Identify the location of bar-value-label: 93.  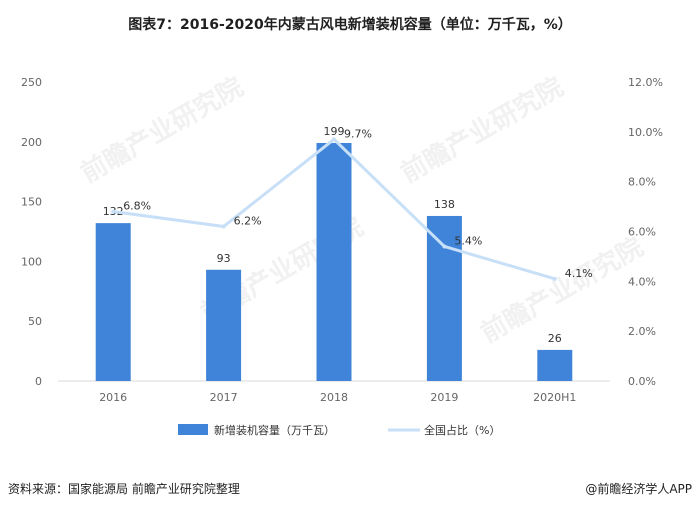
(224, 258).